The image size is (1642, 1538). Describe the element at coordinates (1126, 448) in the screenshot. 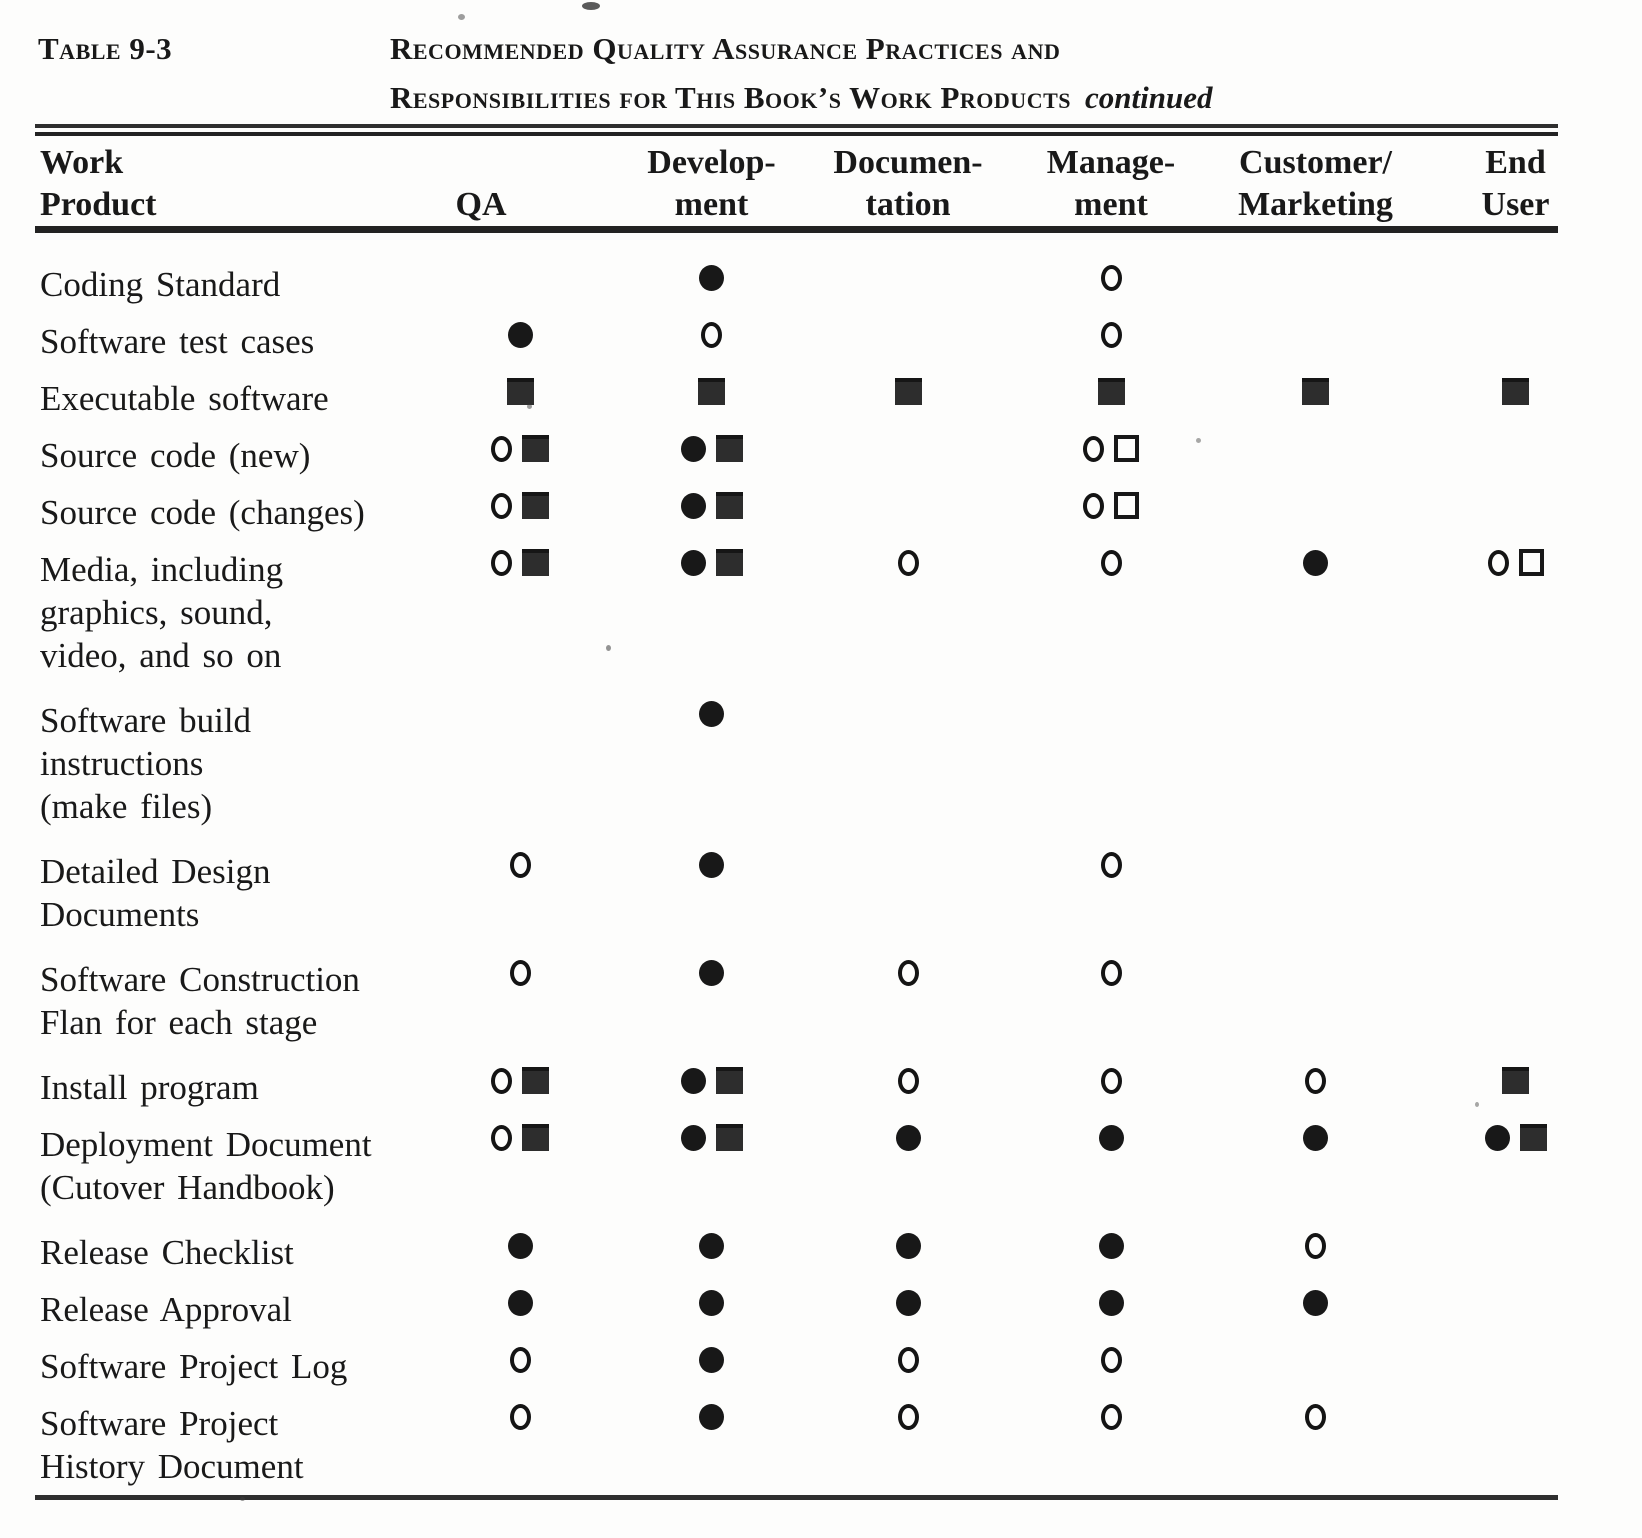

I see `open-square-icon` at that location.